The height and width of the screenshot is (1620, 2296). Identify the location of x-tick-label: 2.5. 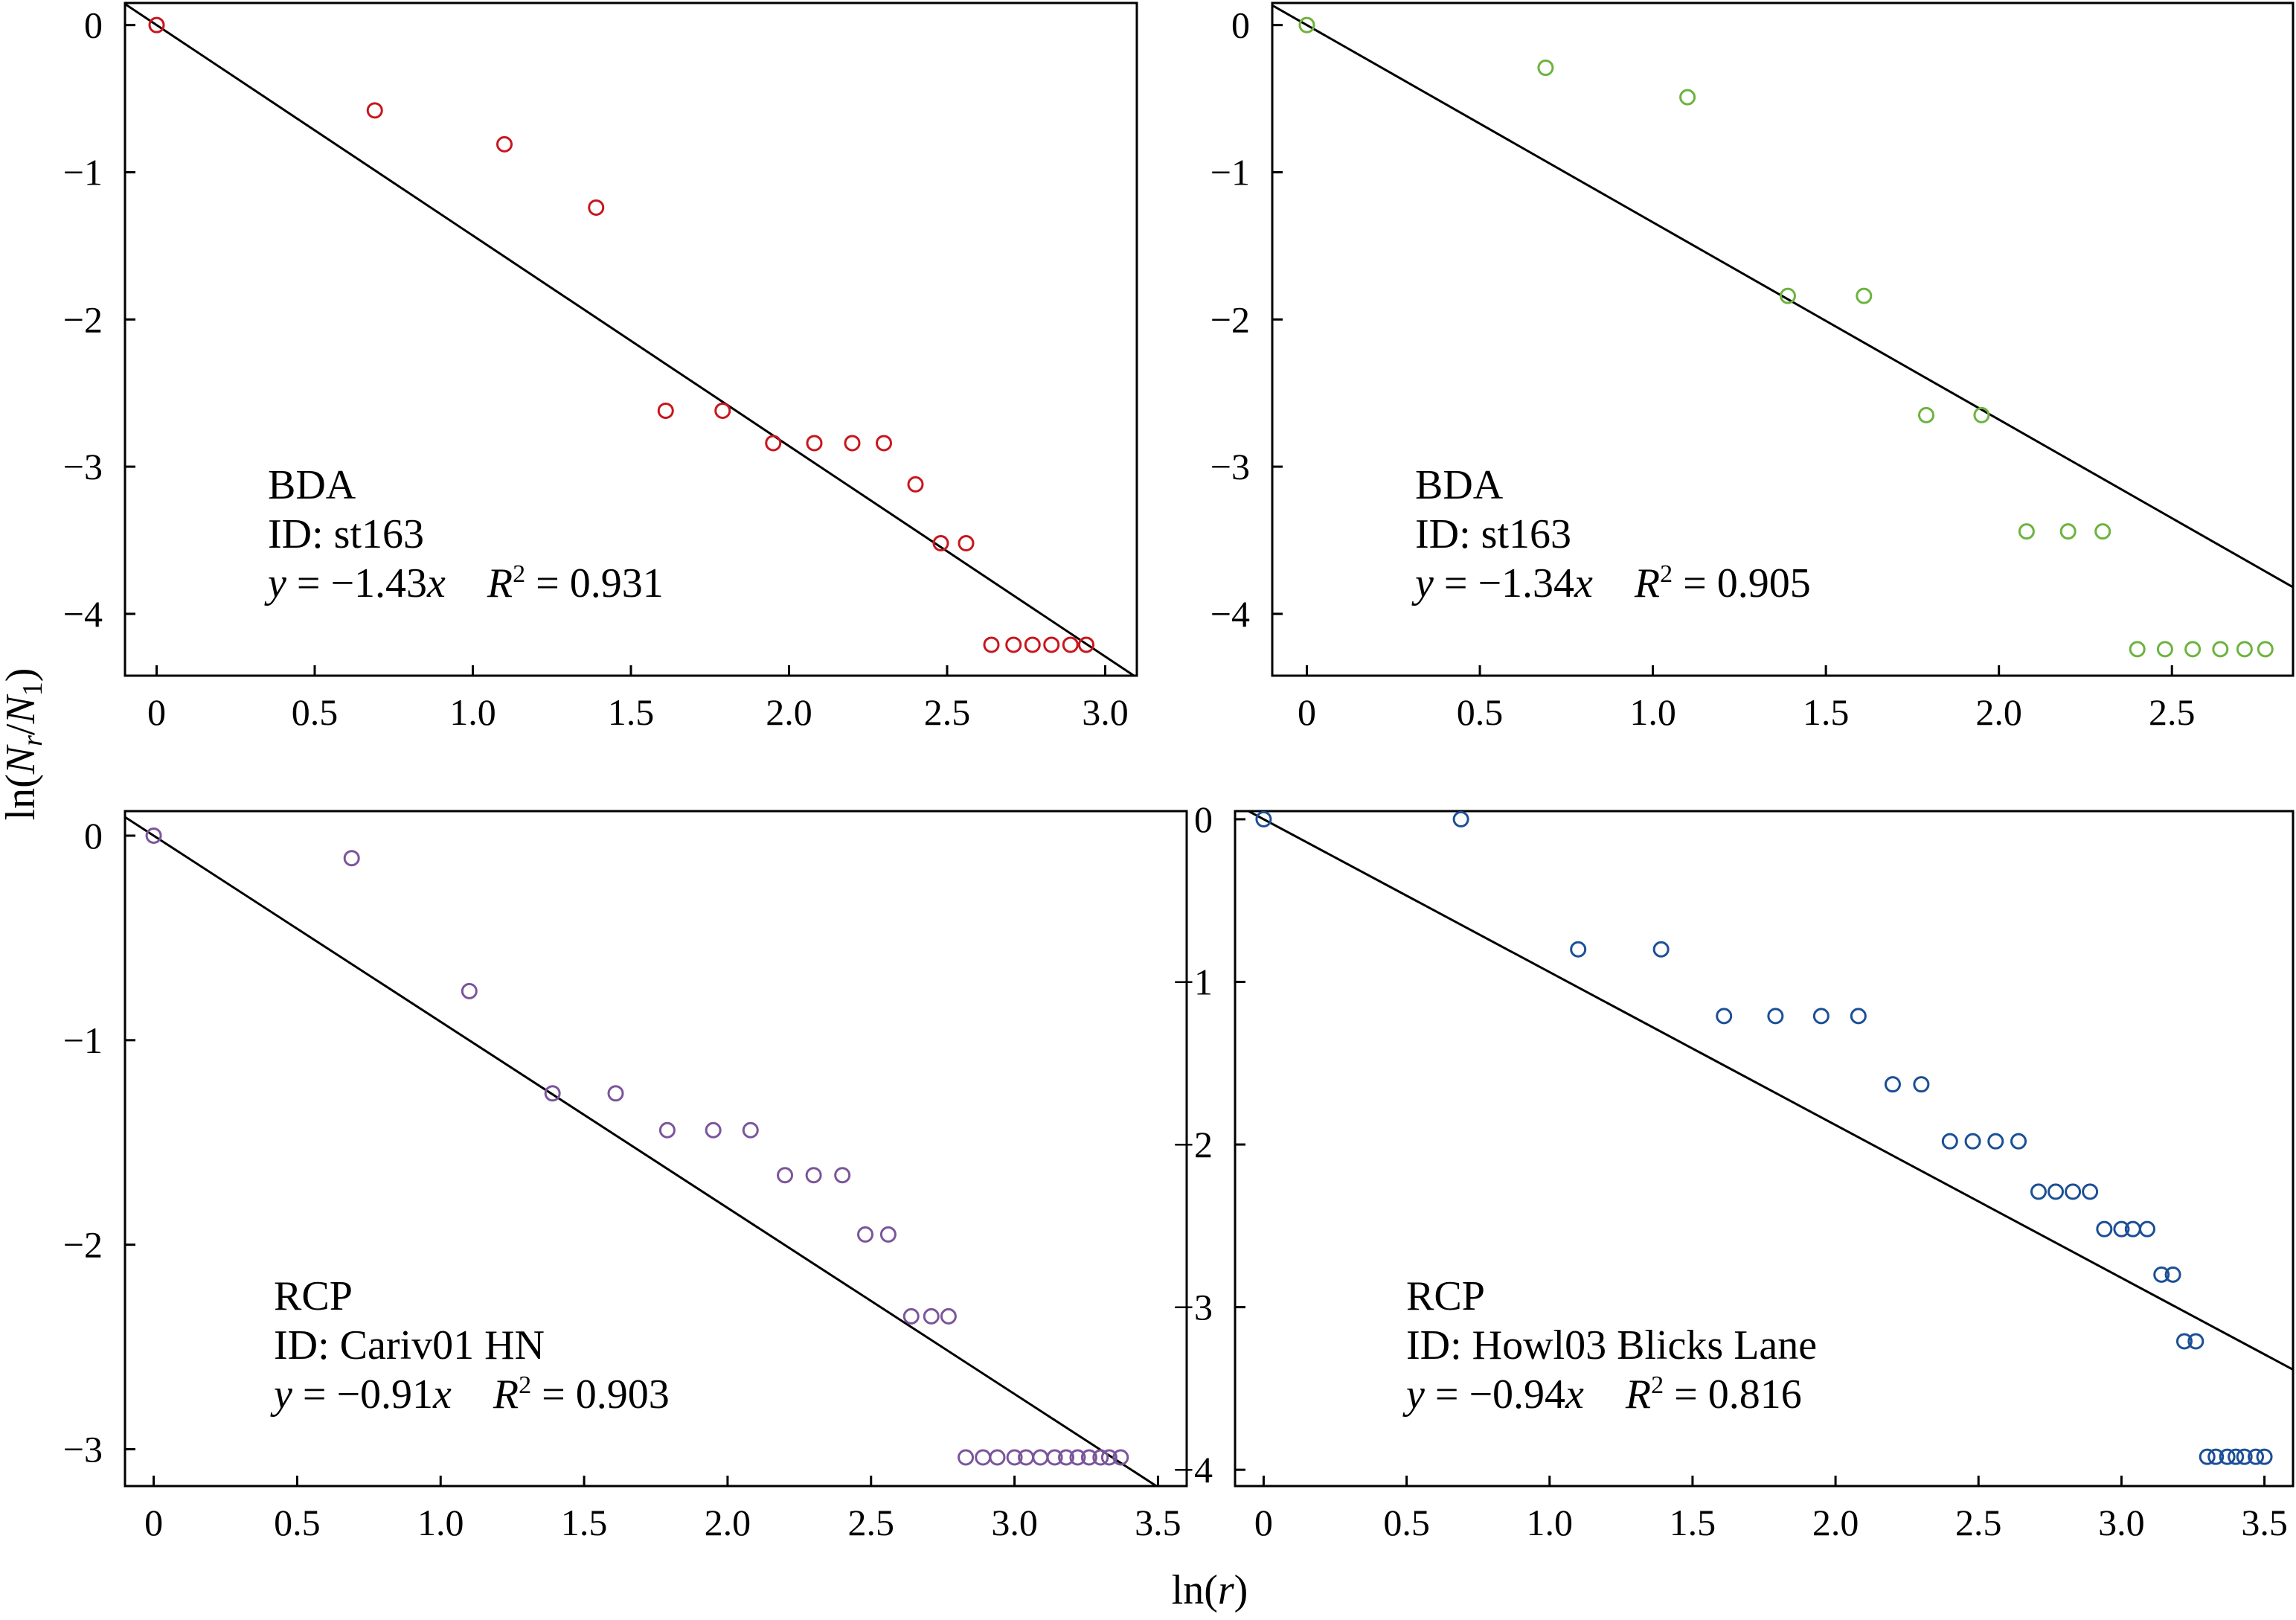
(1978, 1523).